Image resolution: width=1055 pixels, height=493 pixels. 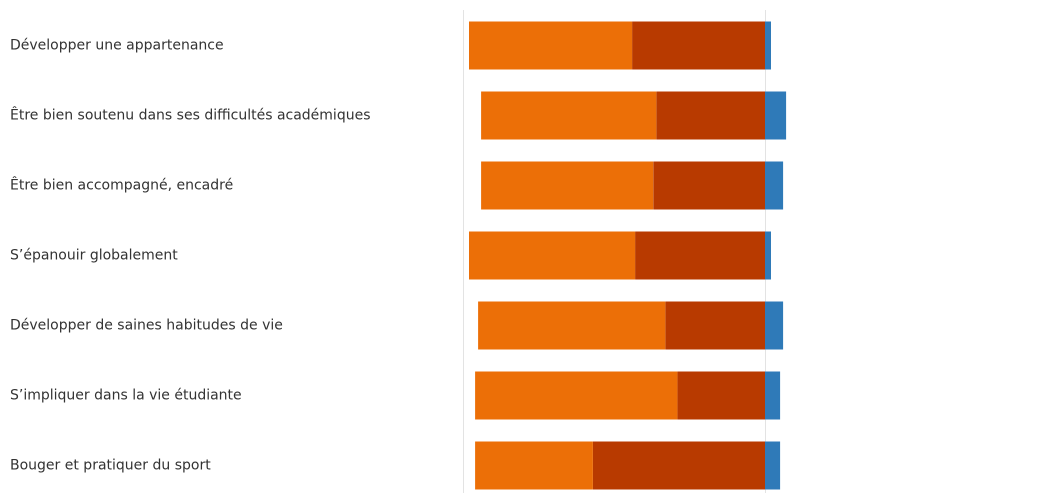 What do you see at coordinates (110, 466) in the screenshot?
I see `category-label: Bouger et pratiquer du sport` at bounding box center [110, 466].